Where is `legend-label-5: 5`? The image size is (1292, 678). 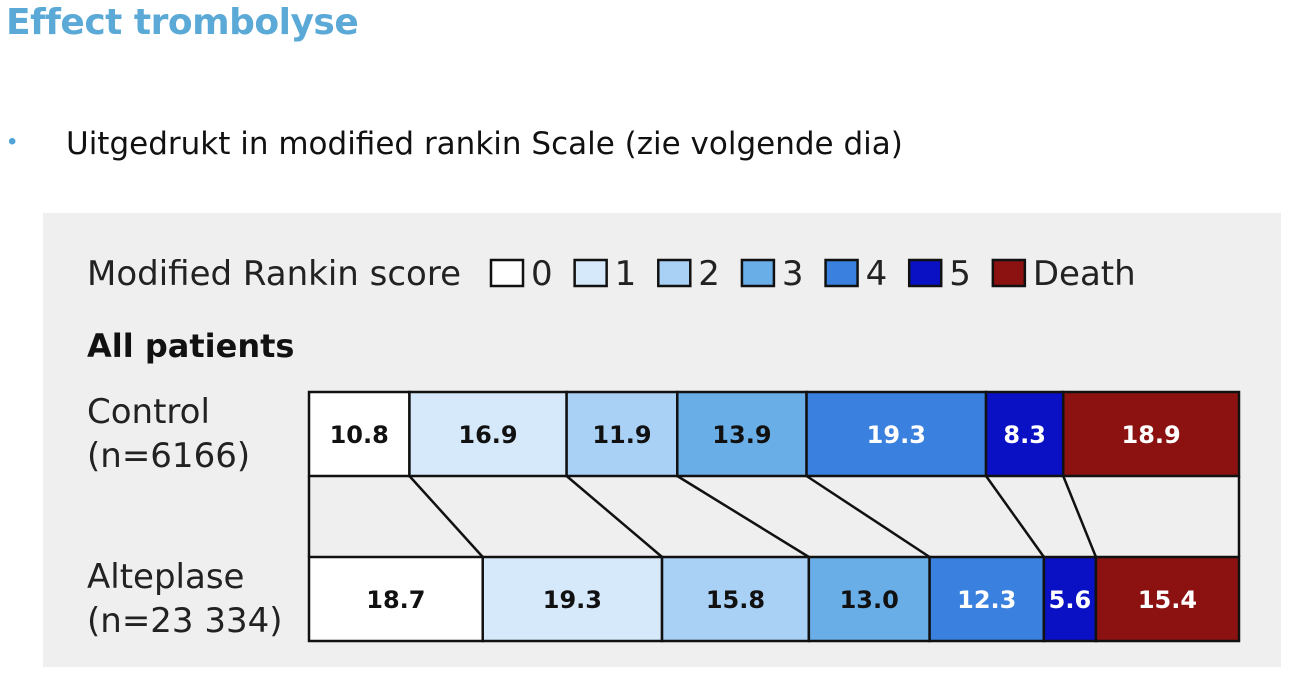 legend-label-5: 5 is located at coordinates (960, 274).